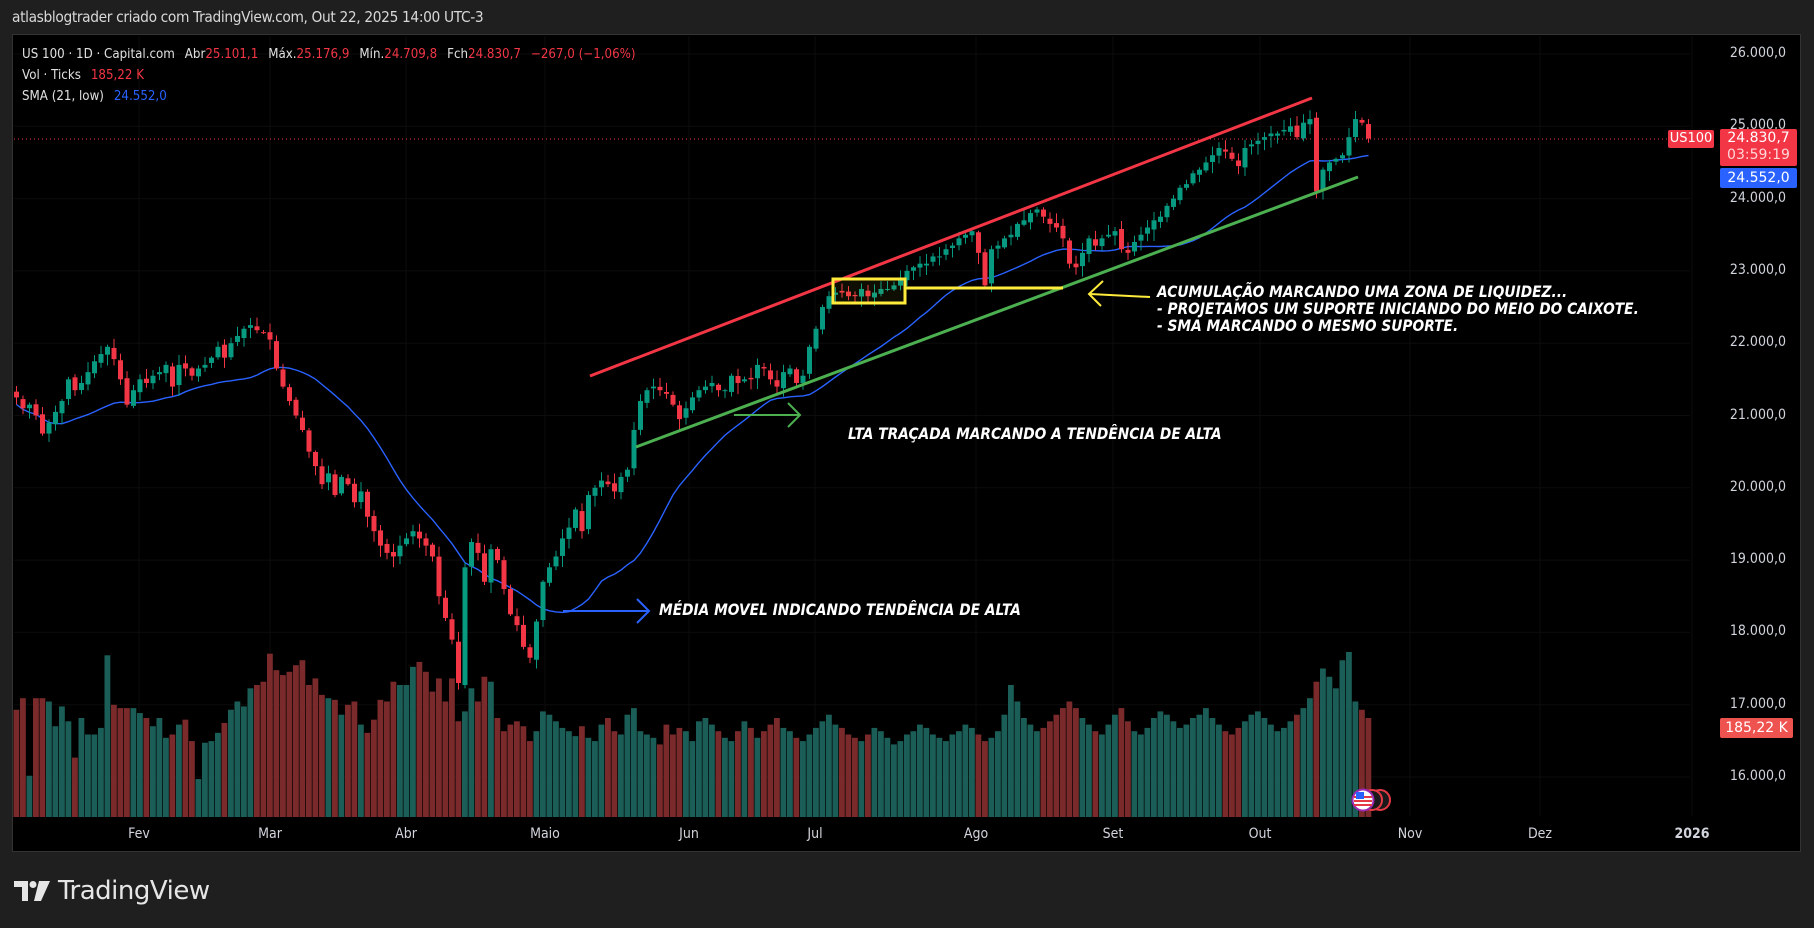  What do you see at coordinates (545, 834) in the screenshot?
I see `time-tick-label: Maio` at bounding box center [545, 834].